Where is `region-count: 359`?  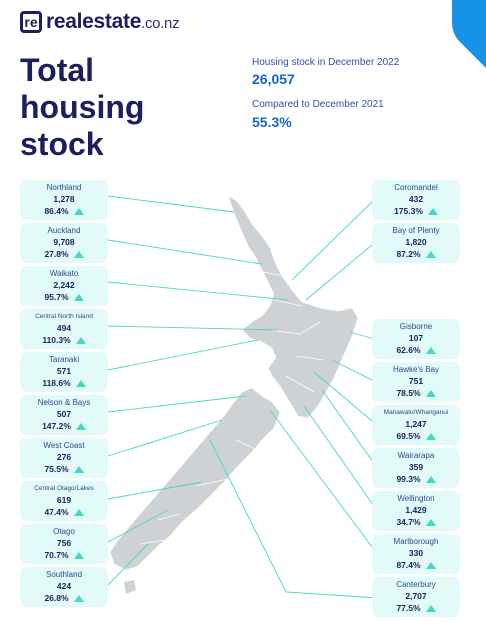 region-count: 359 is located at coordinates (416, 467).